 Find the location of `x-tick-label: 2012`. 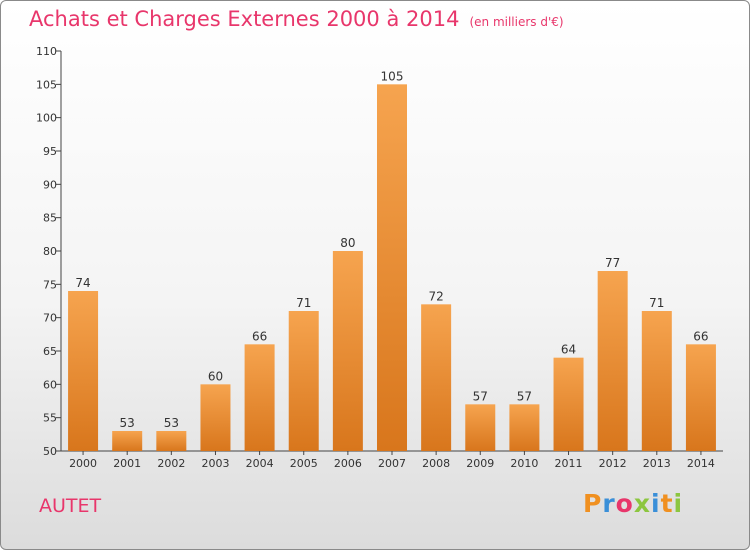

x-tick-label: 2012 is located at coordinates (613, 463).